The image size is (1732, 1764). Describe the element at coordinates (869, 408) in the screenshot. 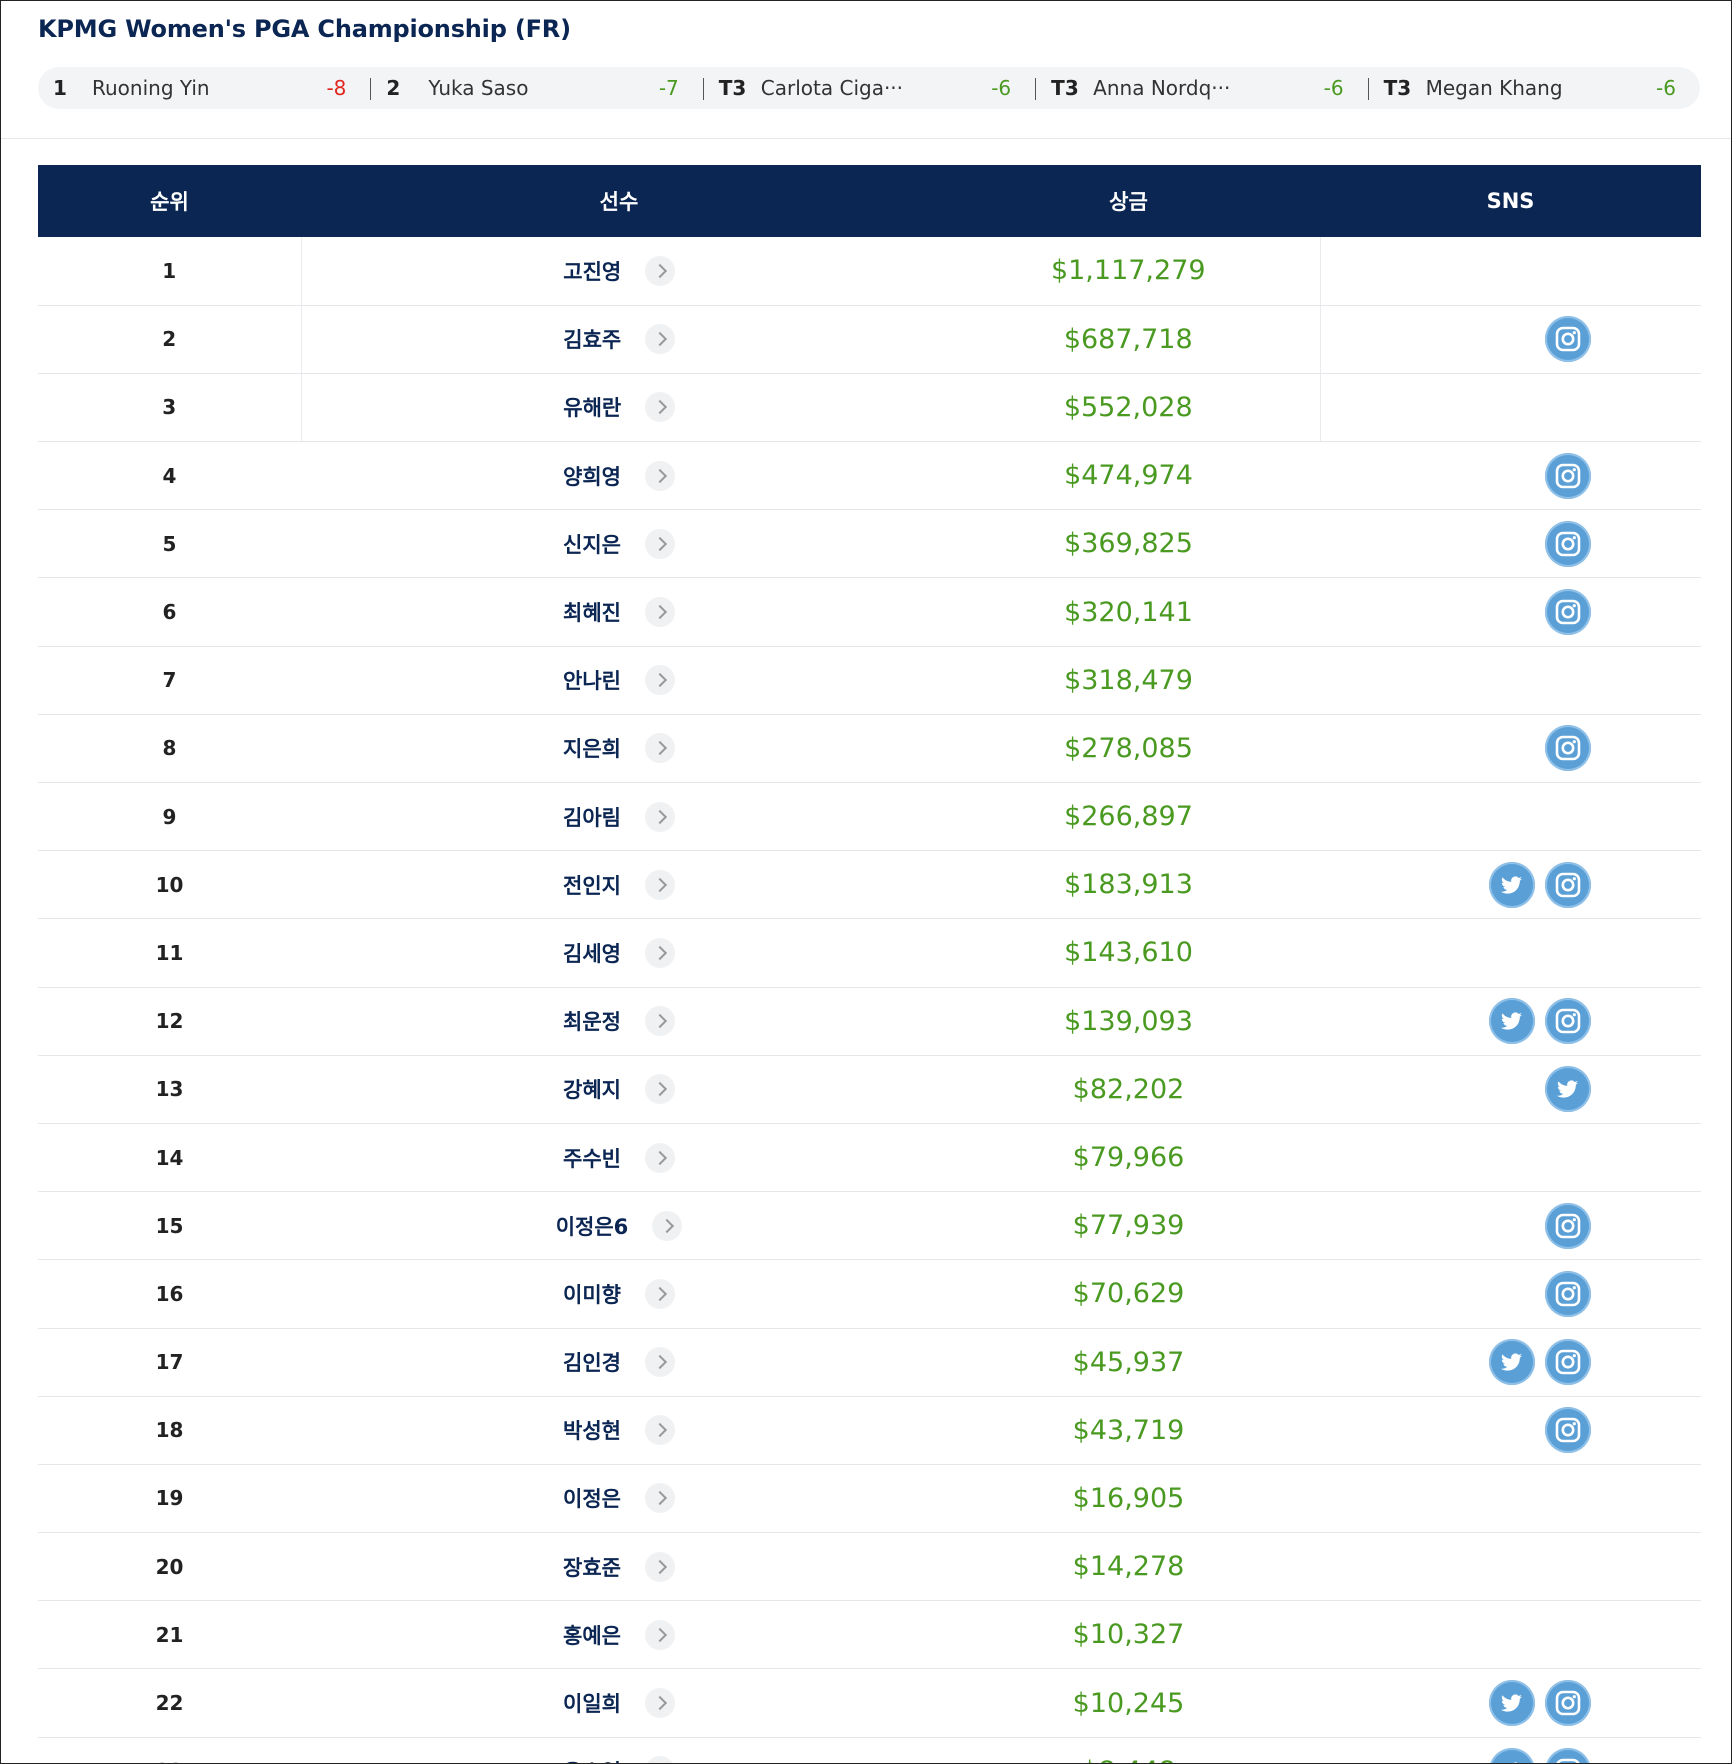

I see `table-row: 3 유해란 $552,028` at that location.